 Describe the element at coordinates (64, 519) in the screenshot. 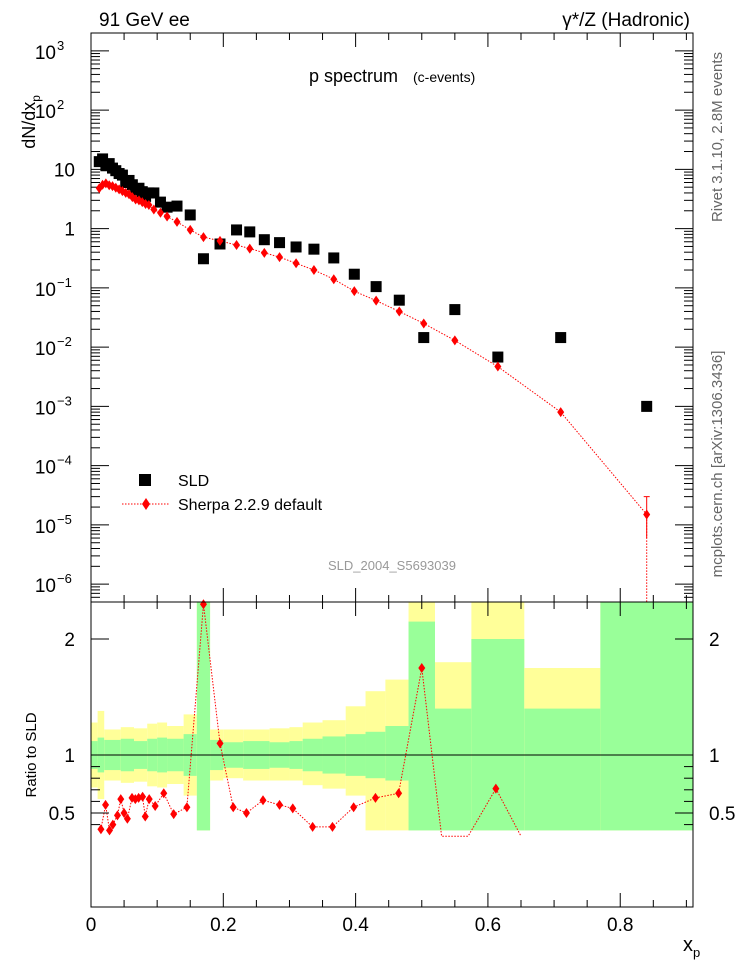

I see `y-tick-label-exp: −5` at that location.